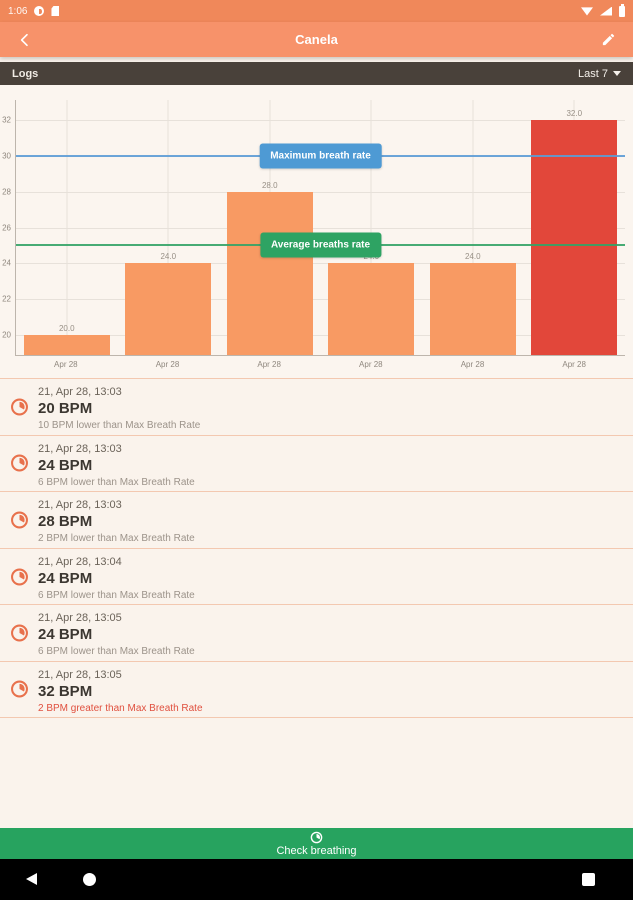 The height and width of the screenshot is (900, 633). Describe the element at coordinates (65, 691) in the screenshot. I see `log-bpm-value: 32 BPM` at that location.